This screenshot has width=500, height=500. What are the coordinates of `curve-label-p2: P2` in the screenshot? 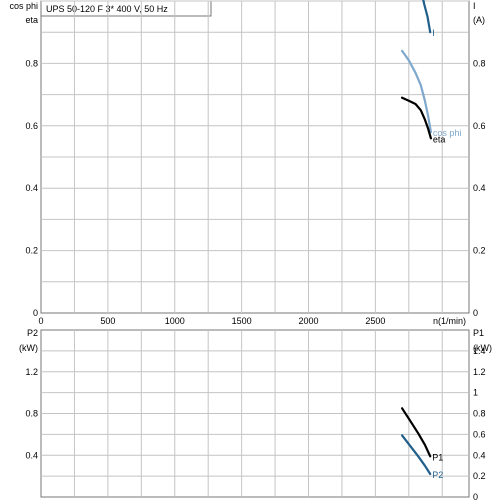 It's located at (437, 475).